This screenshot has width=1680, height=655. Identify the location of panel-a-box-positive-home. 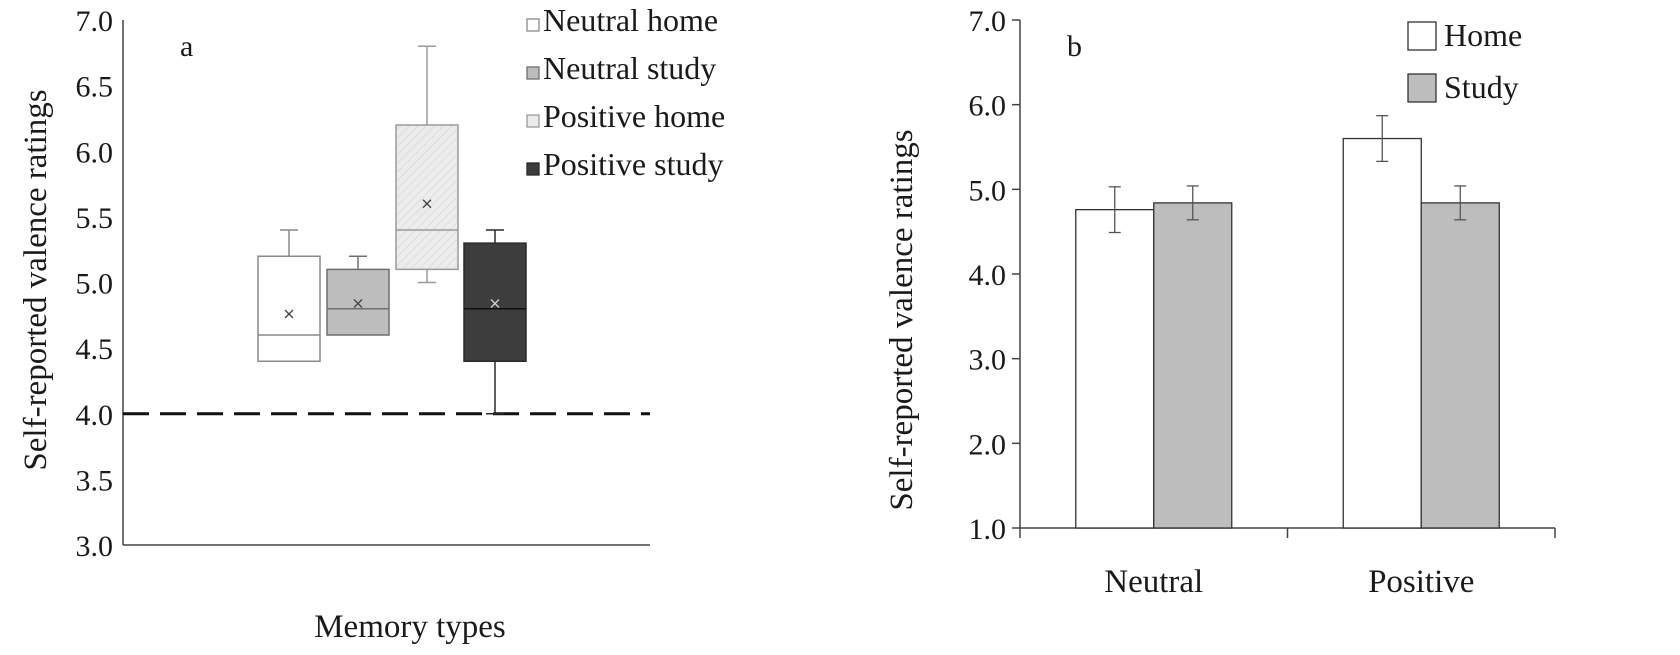
(427, 164).